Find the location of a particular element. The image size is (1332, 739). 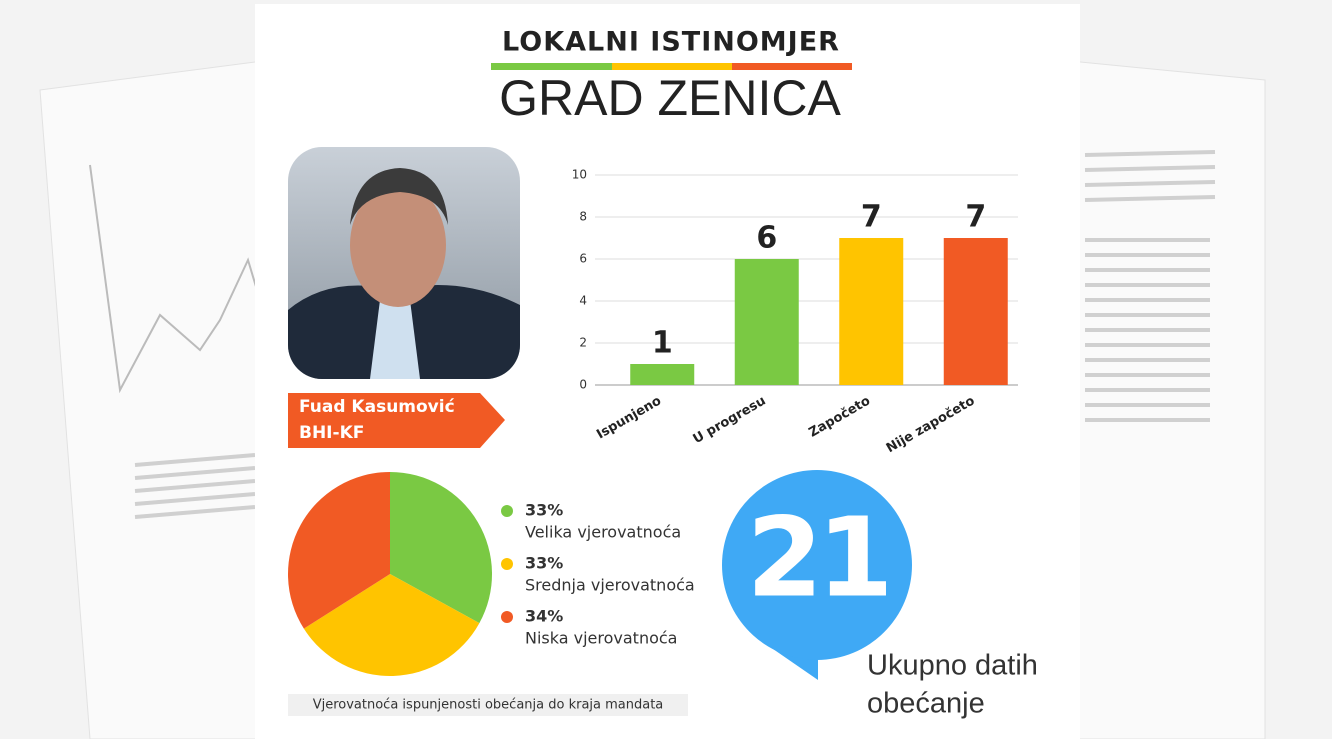

bubble is located at coordinates (817, 565).